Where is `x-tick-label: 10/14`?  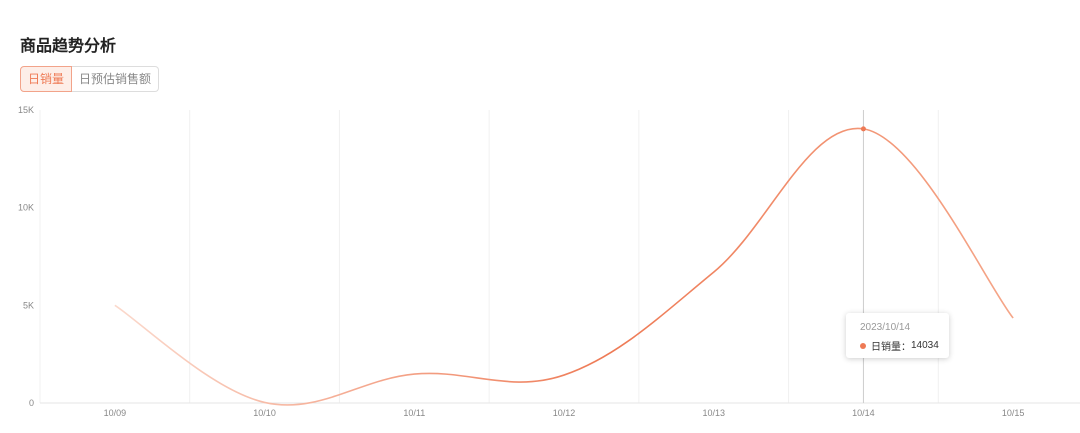 x-tick-label: 10/14 is located at coordinates (863, 413).